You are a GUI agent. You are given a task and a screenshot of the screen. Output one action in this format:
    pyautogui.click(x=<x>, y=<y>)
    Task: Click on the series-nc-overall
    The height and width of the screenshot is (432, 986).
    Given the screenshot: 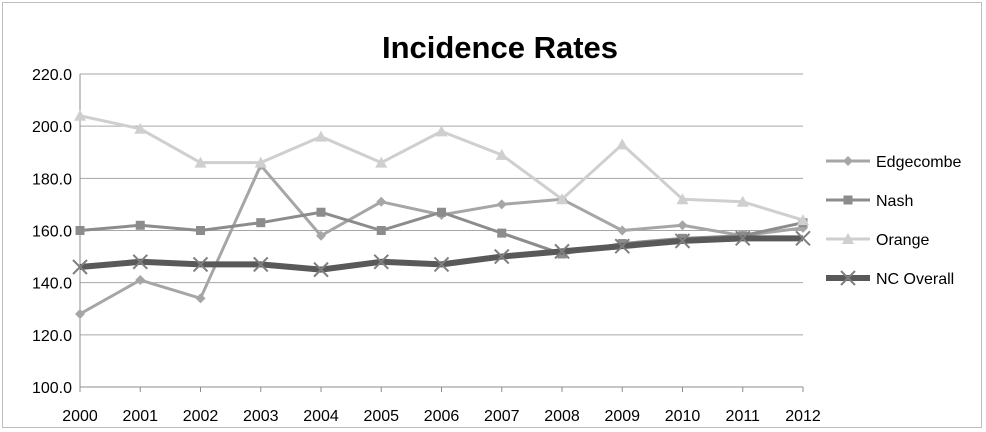 What is the action you would take?
    pyautogui.click(x=441, y=254)
    